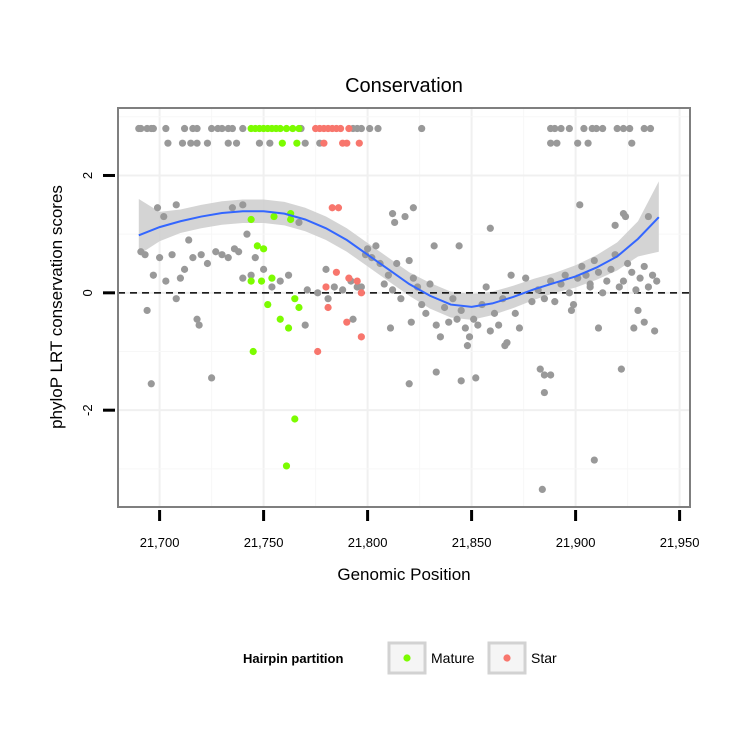 The height and width of the screenshot is (750, 750). I want to click on legend-title: Hairpin partition, so click(293, 658).